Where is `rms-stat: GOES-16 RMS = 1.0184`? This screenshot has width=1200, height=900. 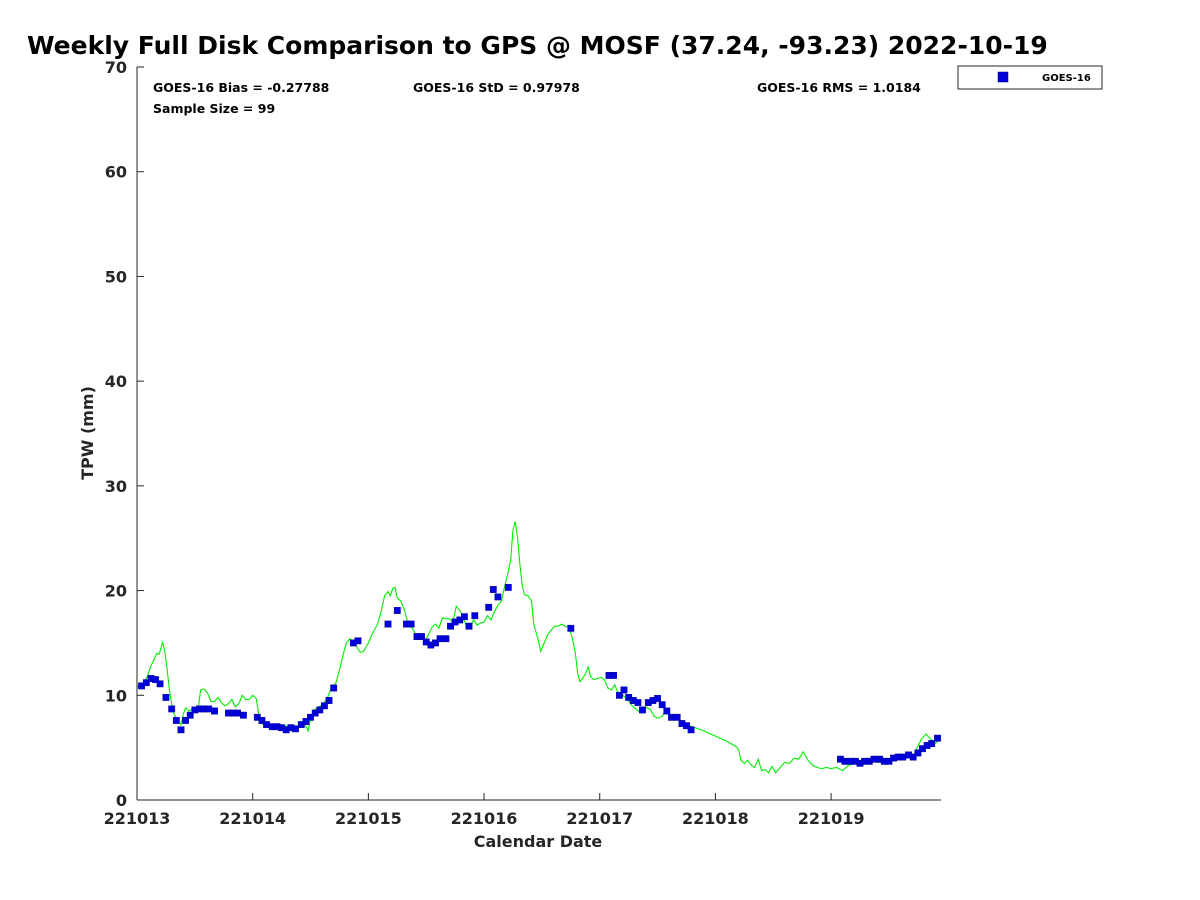 rms-stat: GOES-16 RMS = 1.0184 is located at coordinates (839, 87).